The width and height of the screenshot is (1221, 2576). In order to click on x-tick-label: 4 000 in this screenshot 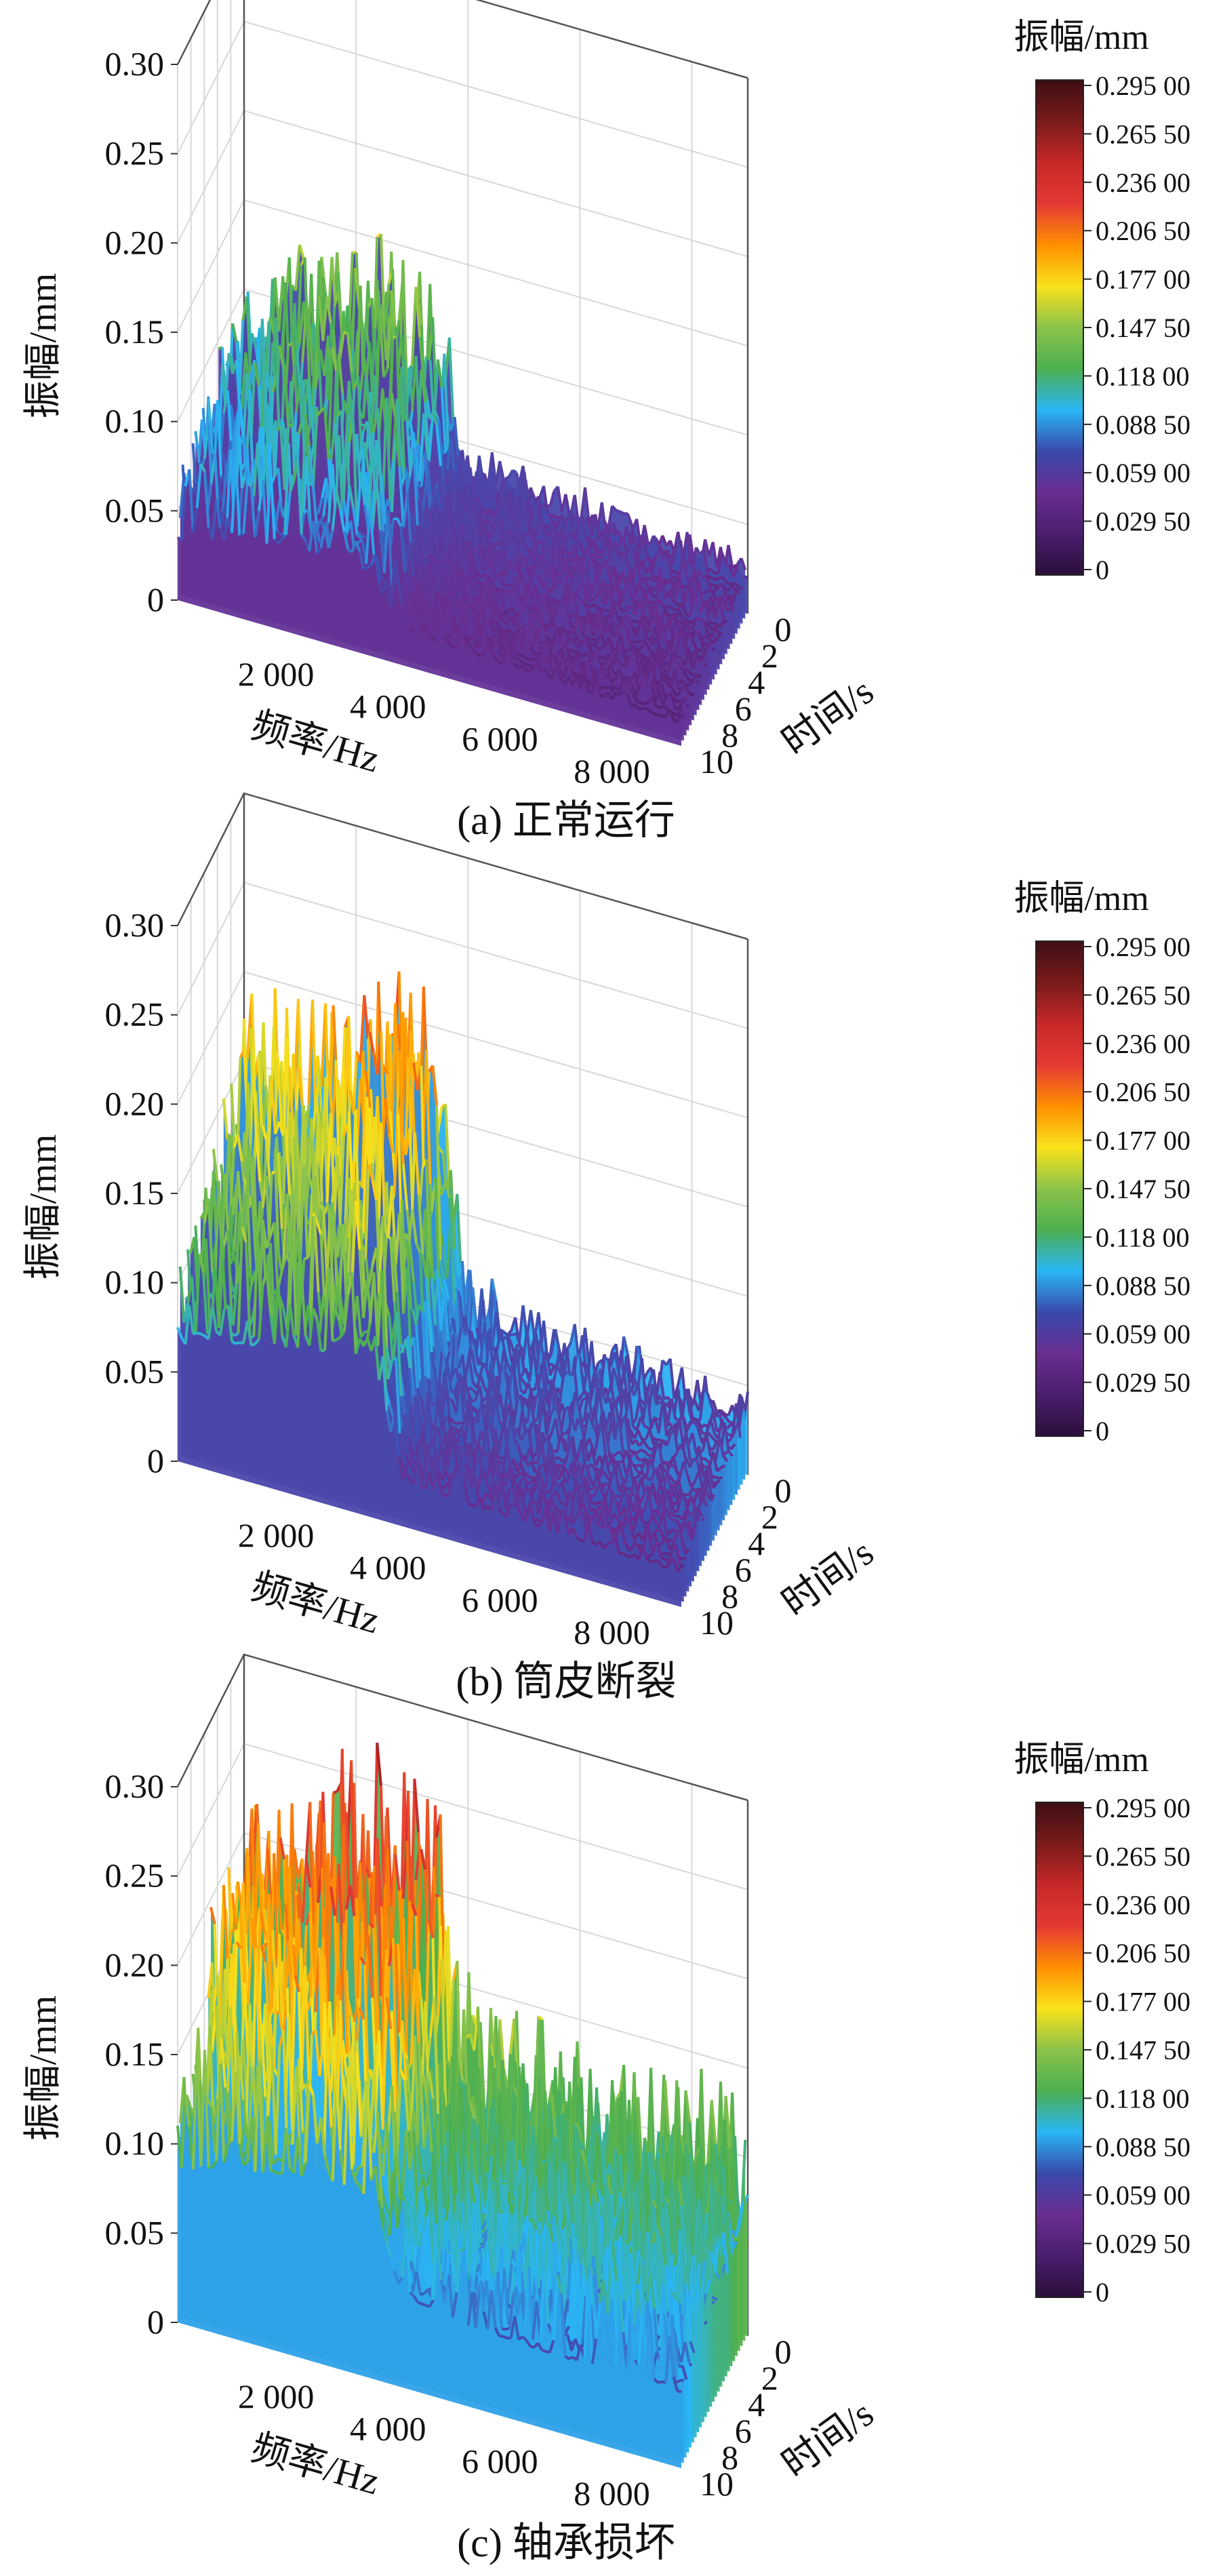, I will do `click(388, 707)`.